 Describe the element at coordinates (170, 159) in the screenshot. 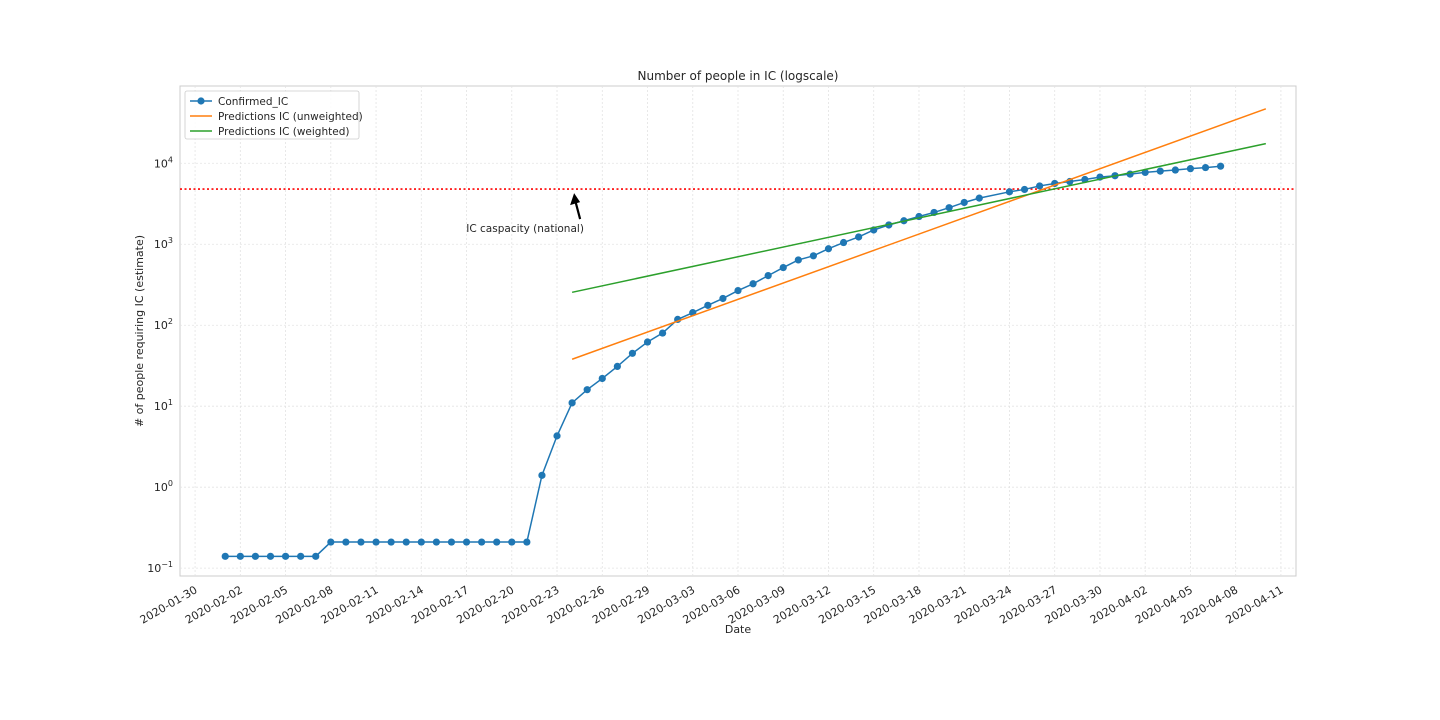

I see `y-tick-exponent: 4` at that location.